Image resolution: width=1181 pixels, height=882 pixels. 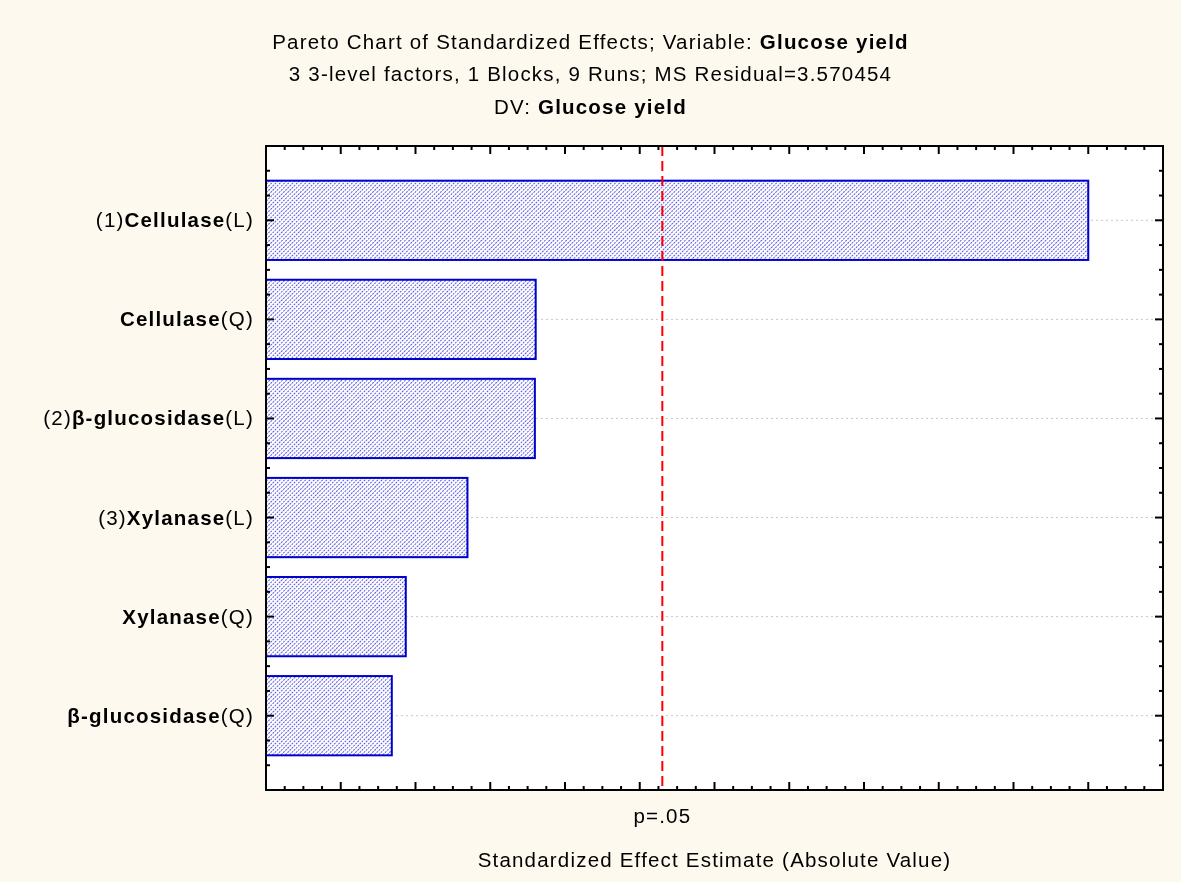 I want to click on text: DV: Glucose yield, so click(x=590, y=106).